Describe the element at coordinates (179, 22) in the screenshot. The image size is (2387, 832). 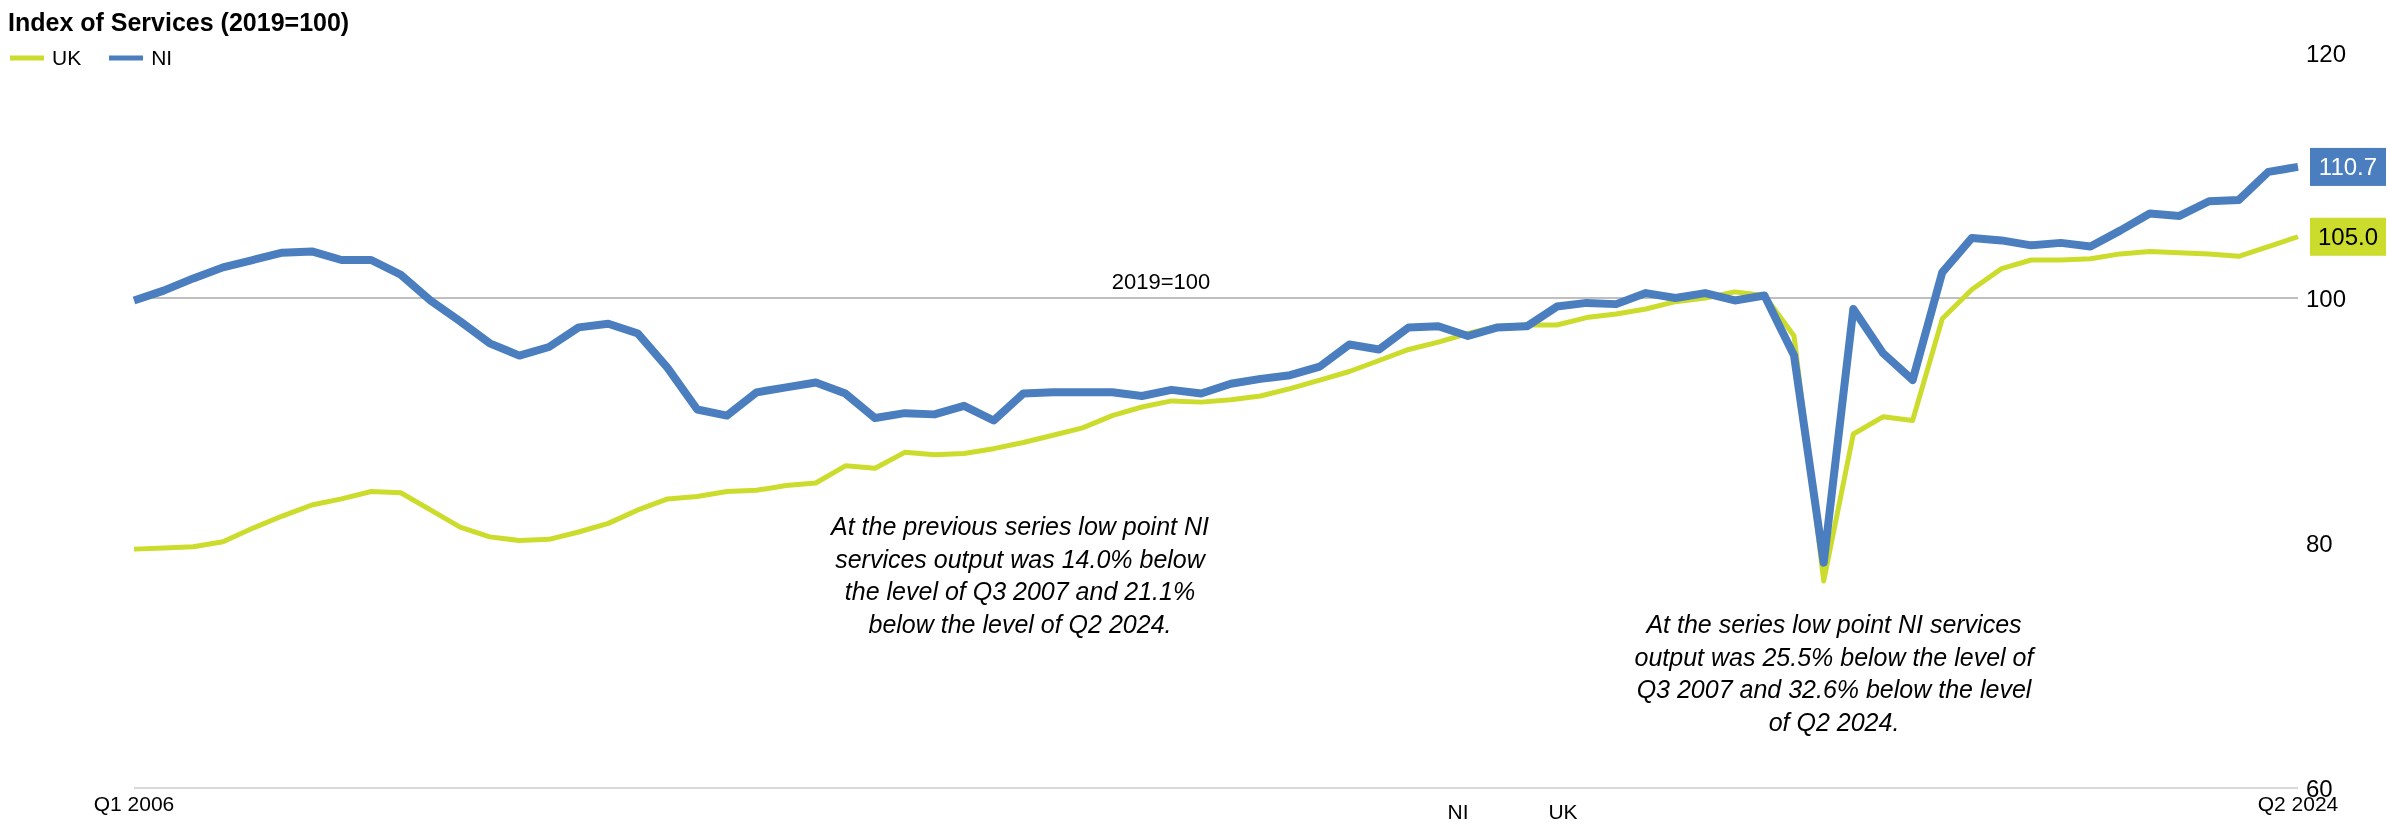
I see `chart-title: Index of Services (2019=100)` at that location.